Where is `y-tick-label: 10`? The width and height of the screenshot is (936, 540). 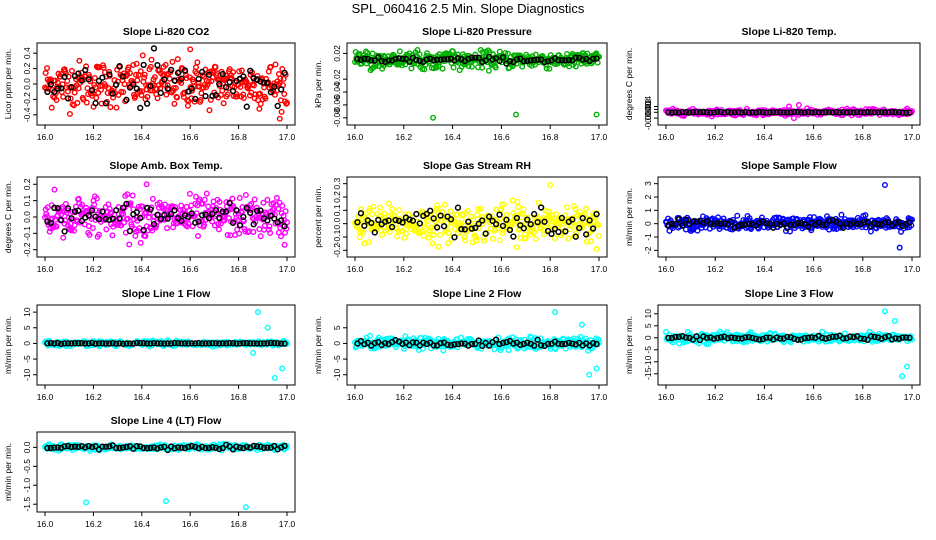 y-tick-label: 10 is located at coordinates (27, 312).